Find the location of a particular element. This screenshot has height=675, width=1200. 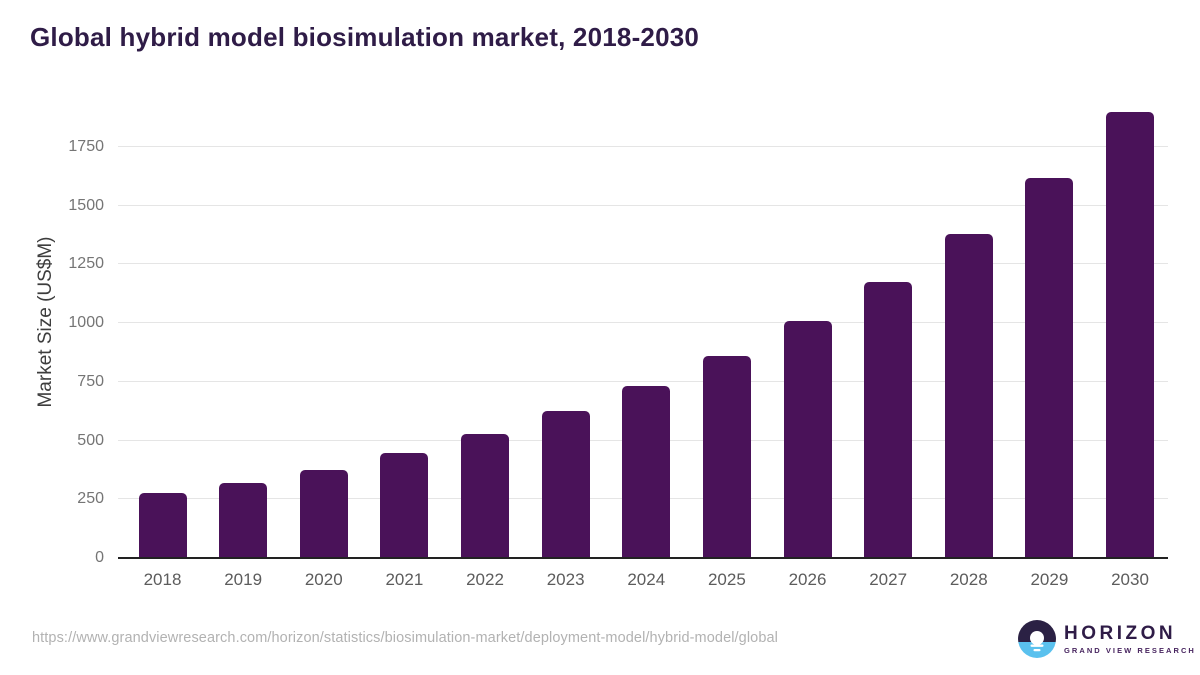

bar-2029 is located at coordinates (1049, 367).